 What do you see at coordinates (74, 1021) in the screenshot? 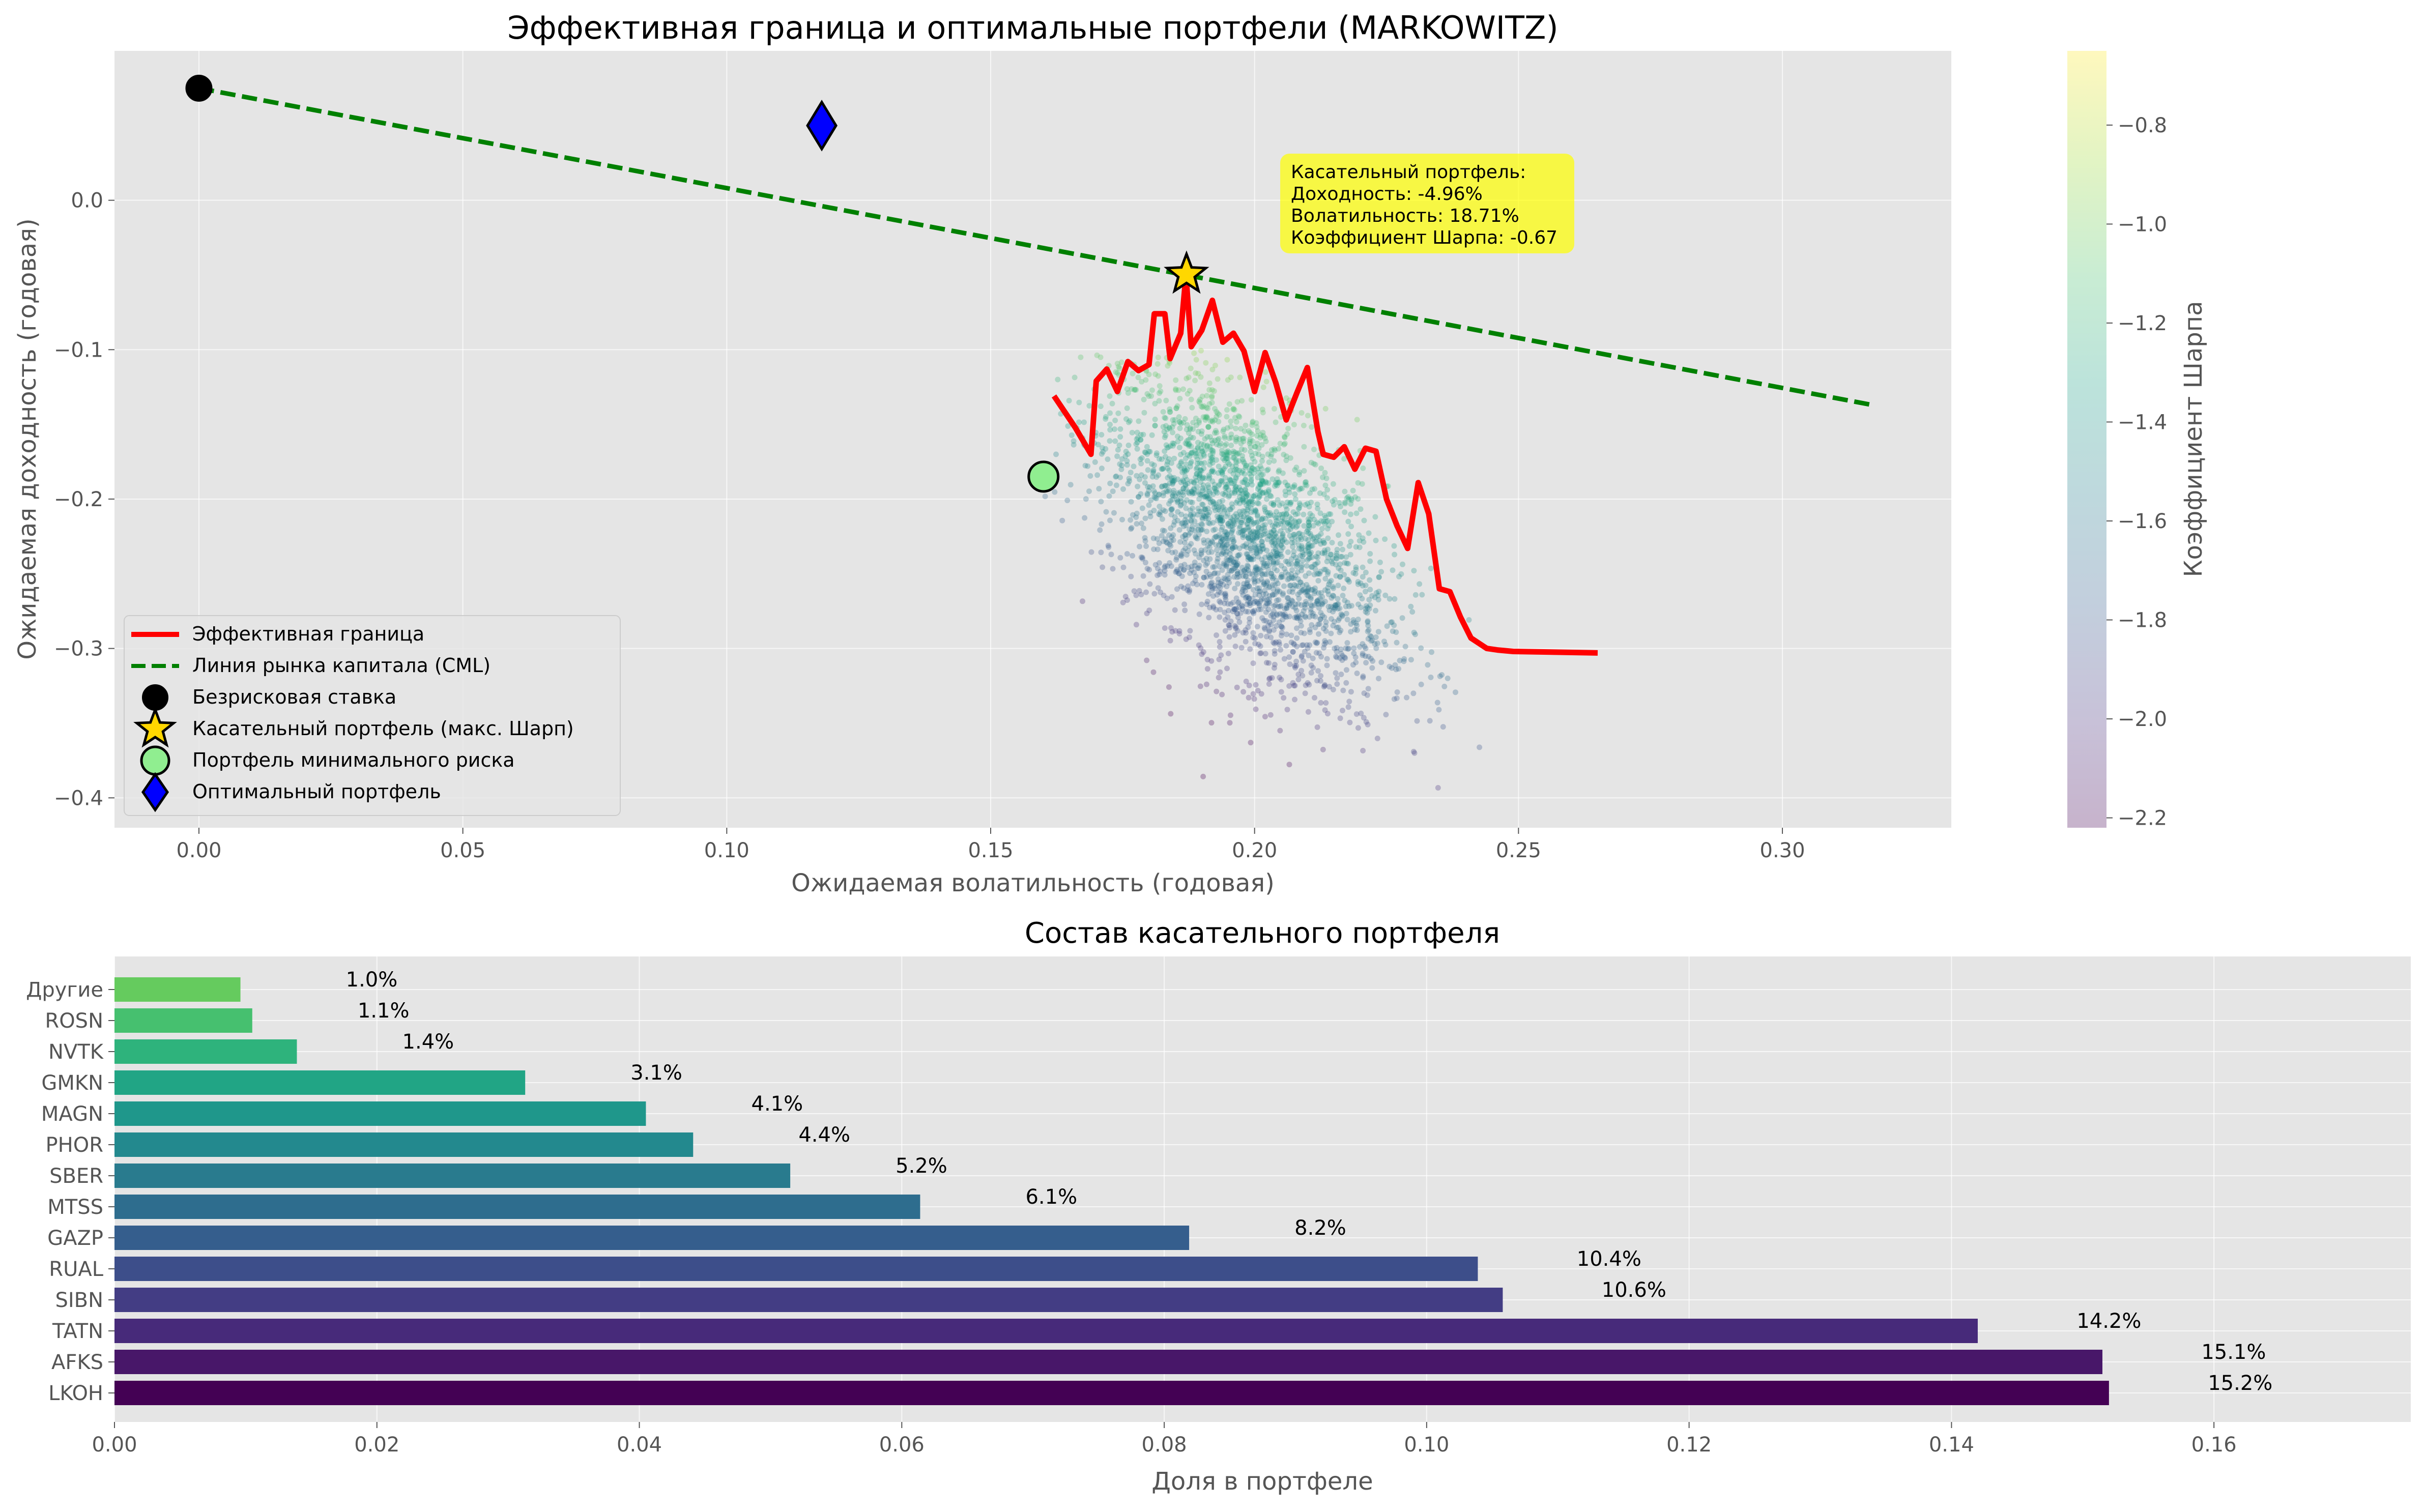
I see `category-label: ROSN` at bounding box center [74, 1021].